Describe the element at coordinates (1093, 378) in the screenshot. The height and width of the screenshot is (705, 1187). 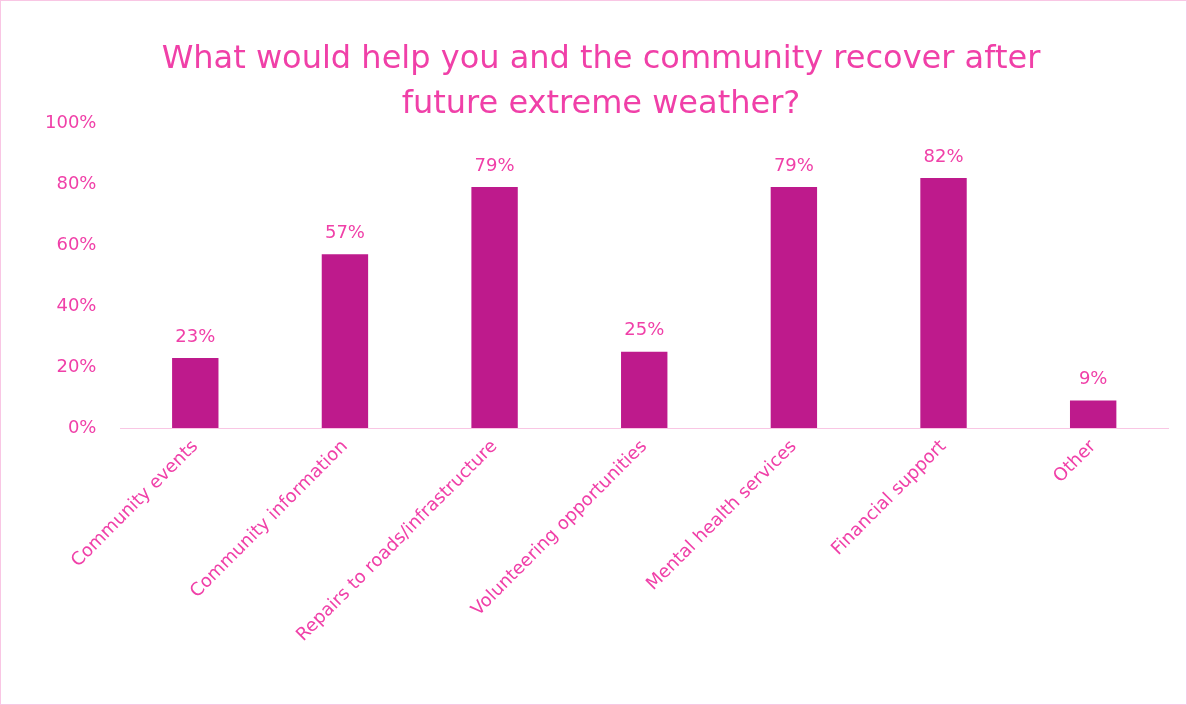
I see `data-label: 9%` at that location.